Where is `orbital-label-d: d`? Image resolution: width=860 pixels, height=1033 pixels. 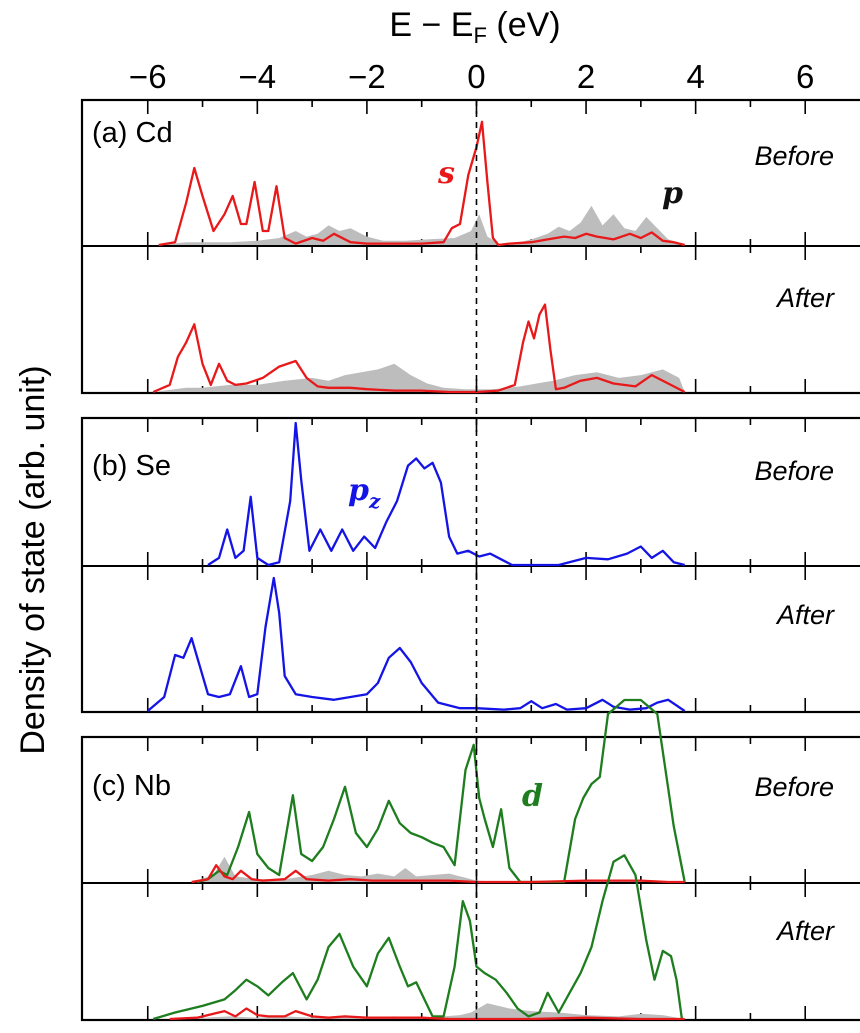
orbital-label-d: d is located at coordinates (532, 796).